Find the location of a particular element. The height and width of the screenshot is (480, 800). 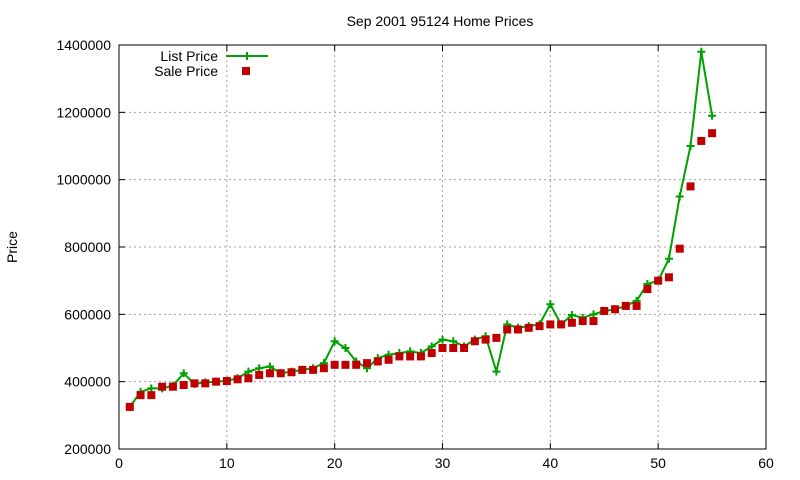

legend-marker-list-price is located at coordinates (247, 56).